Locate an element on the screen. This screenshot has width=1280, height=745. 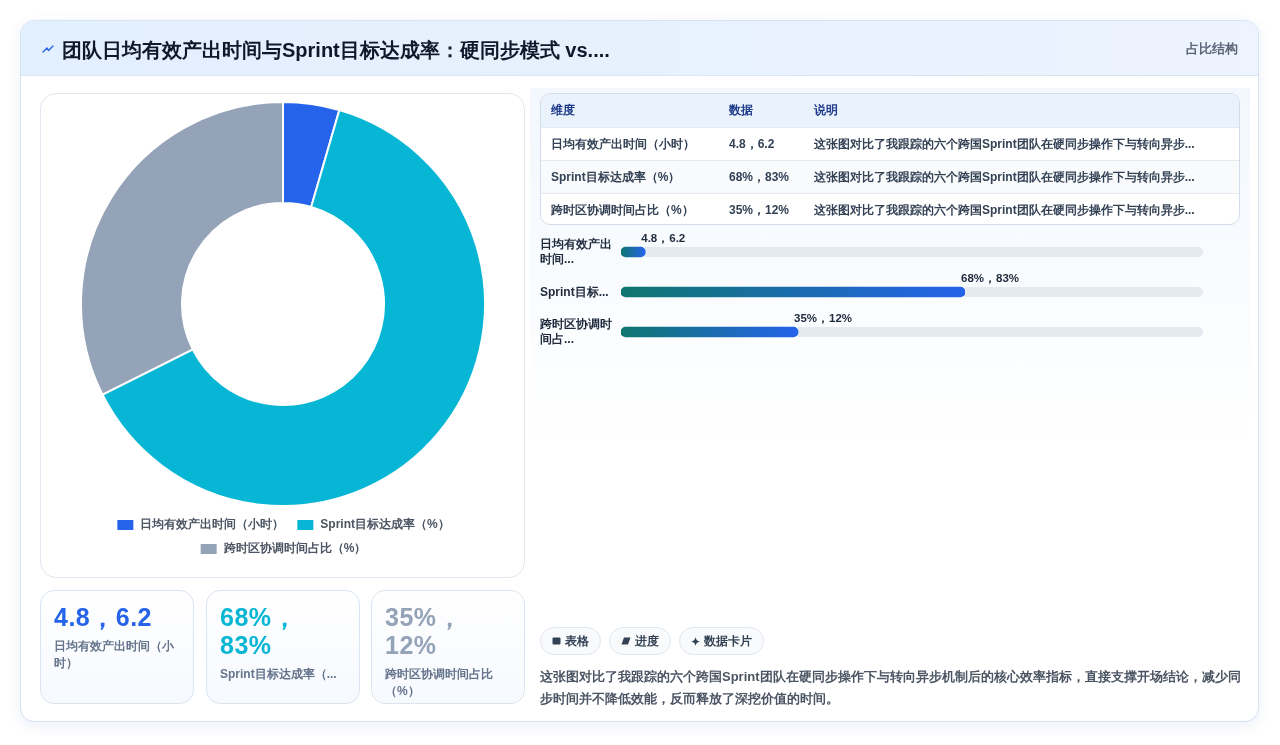
text: 表格 is located at coordinates (577, 641).